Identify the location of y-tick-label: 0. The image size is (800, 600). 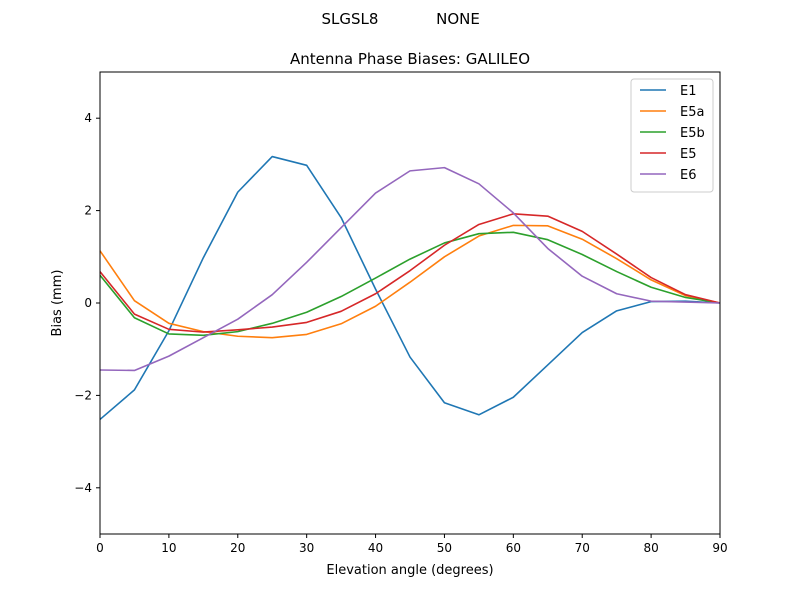
(88, 303).